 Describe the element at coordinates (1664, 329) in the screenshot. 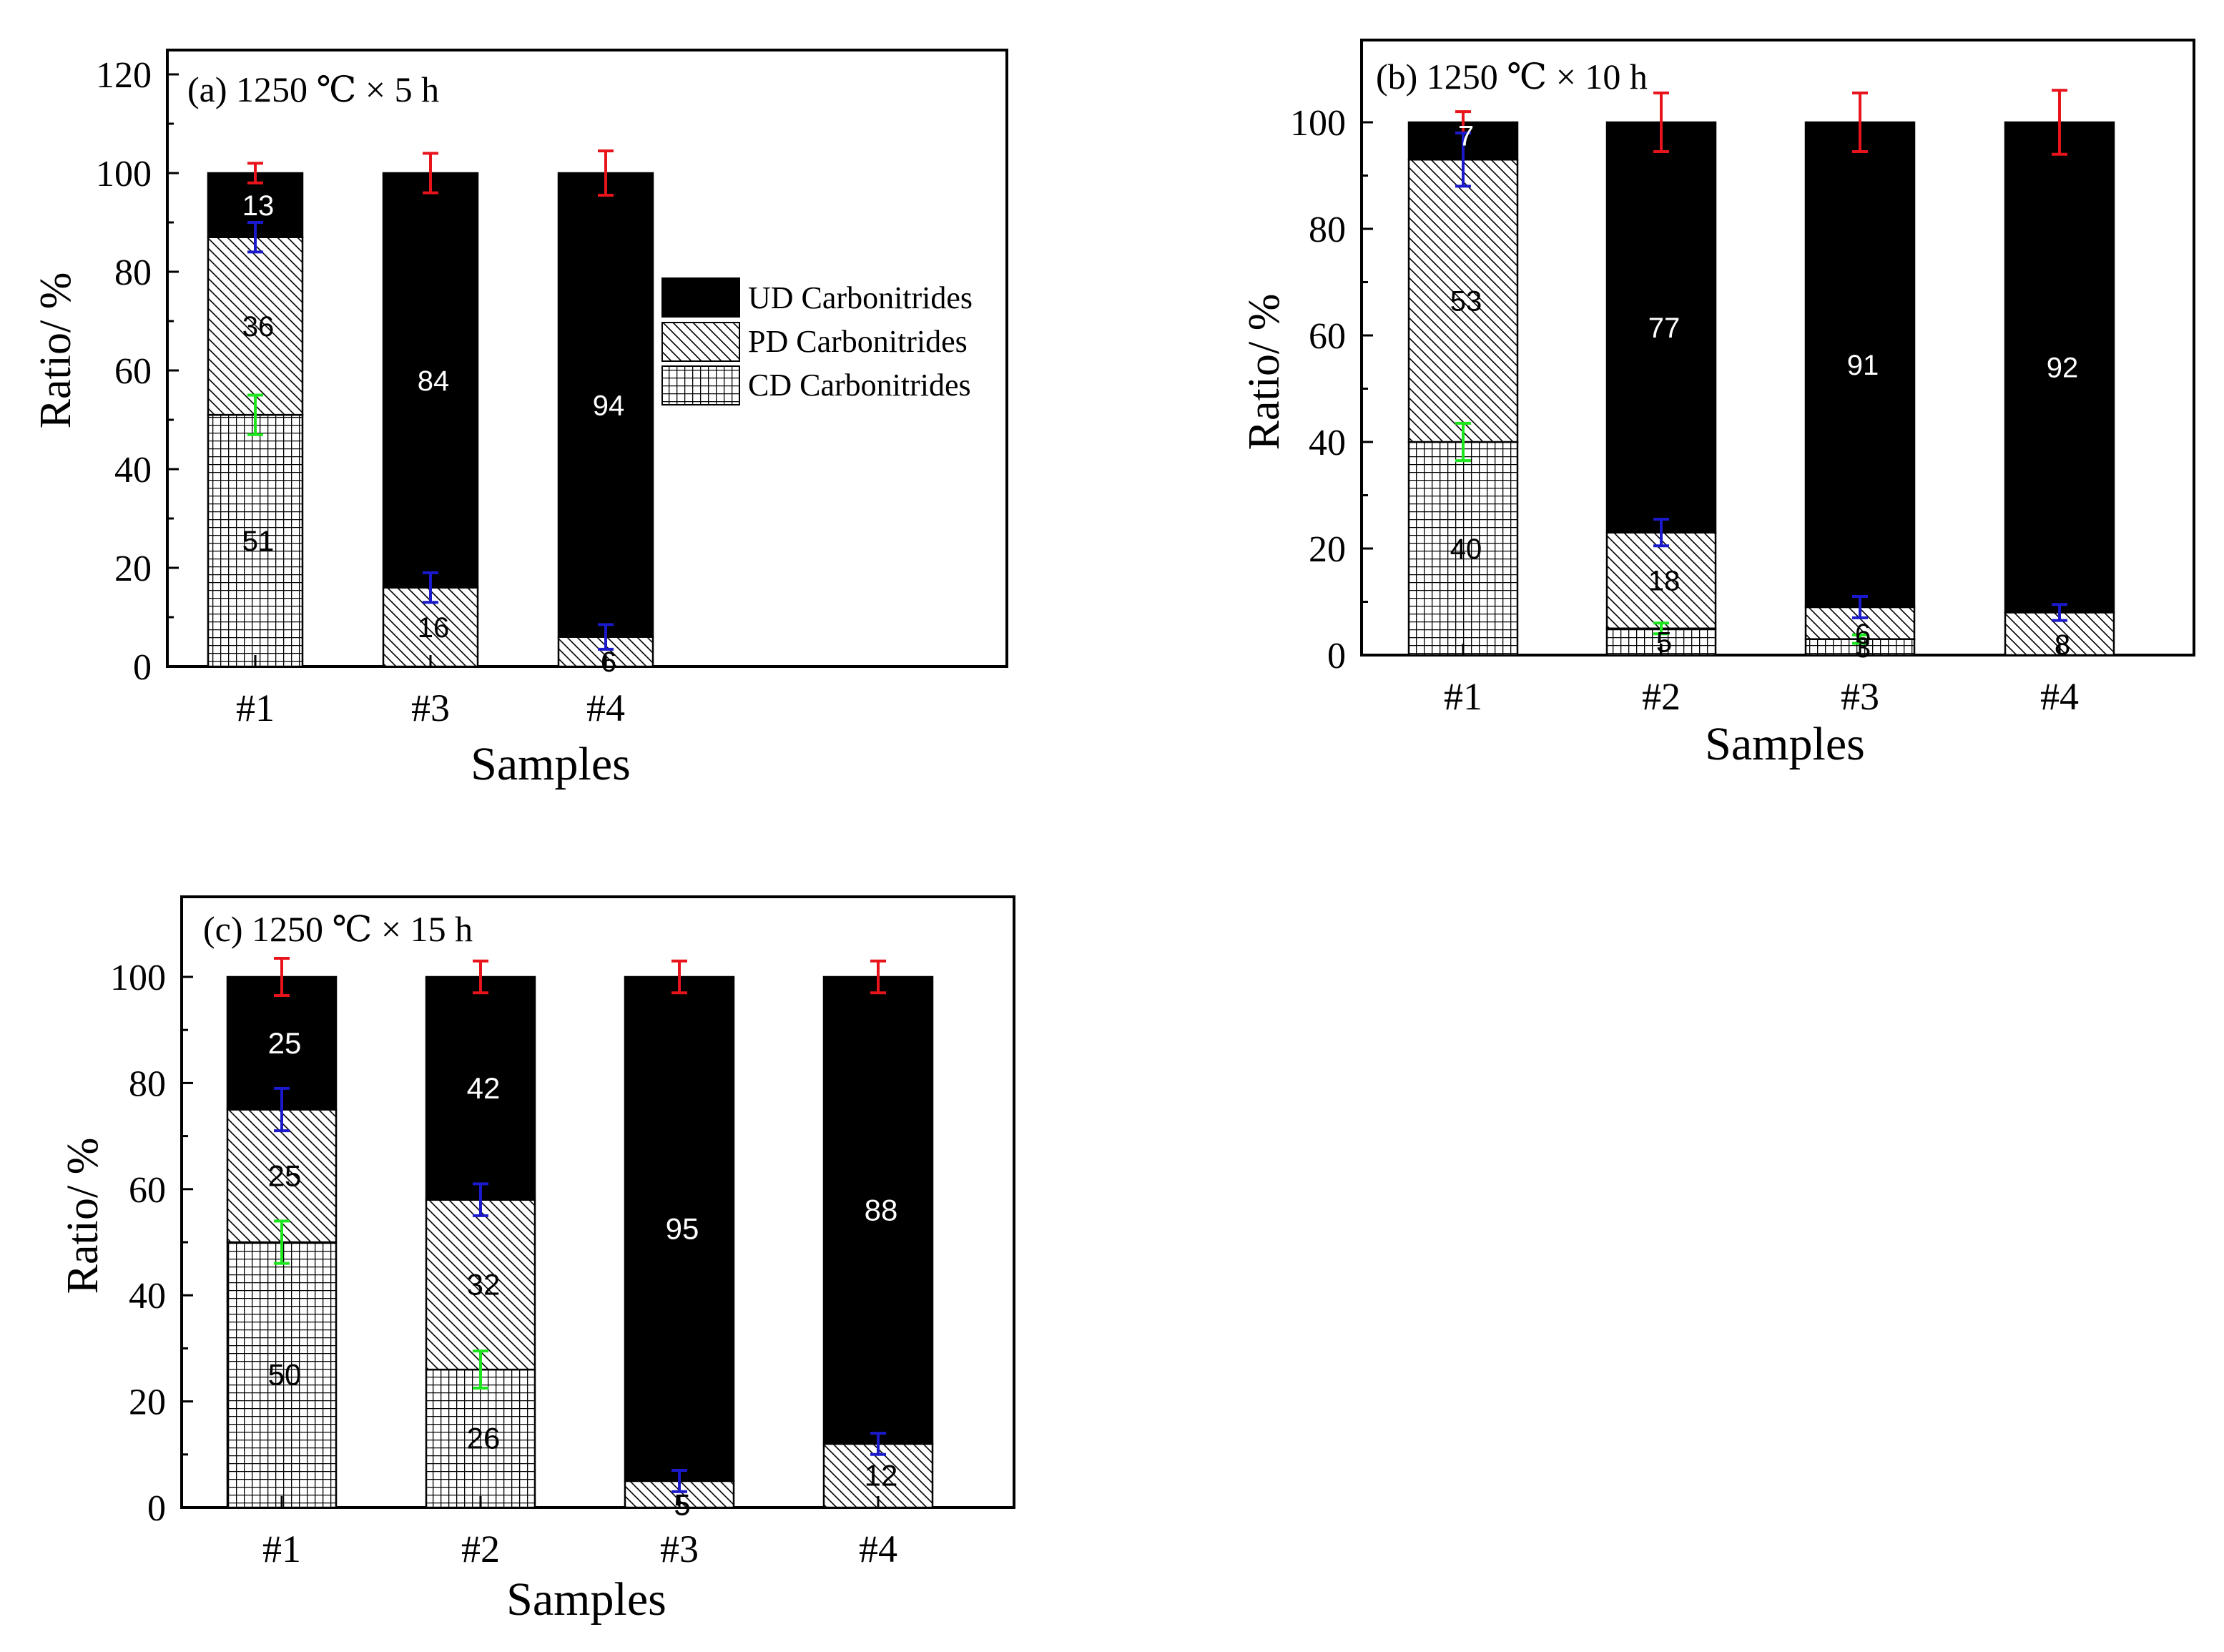

I see `value-label-ud: 77` at that location.